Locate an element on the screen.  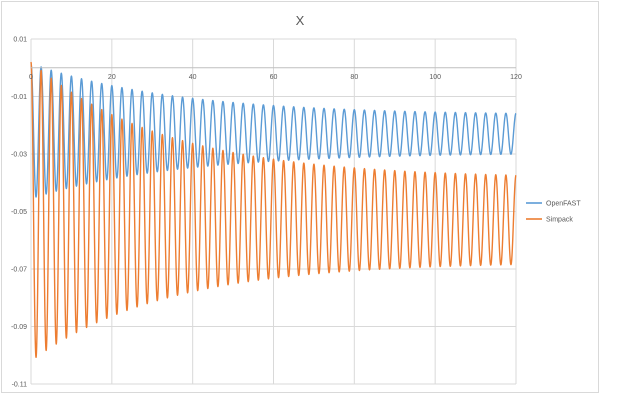
y-tick-label: -0.07 is located at coordinates (19, 270).